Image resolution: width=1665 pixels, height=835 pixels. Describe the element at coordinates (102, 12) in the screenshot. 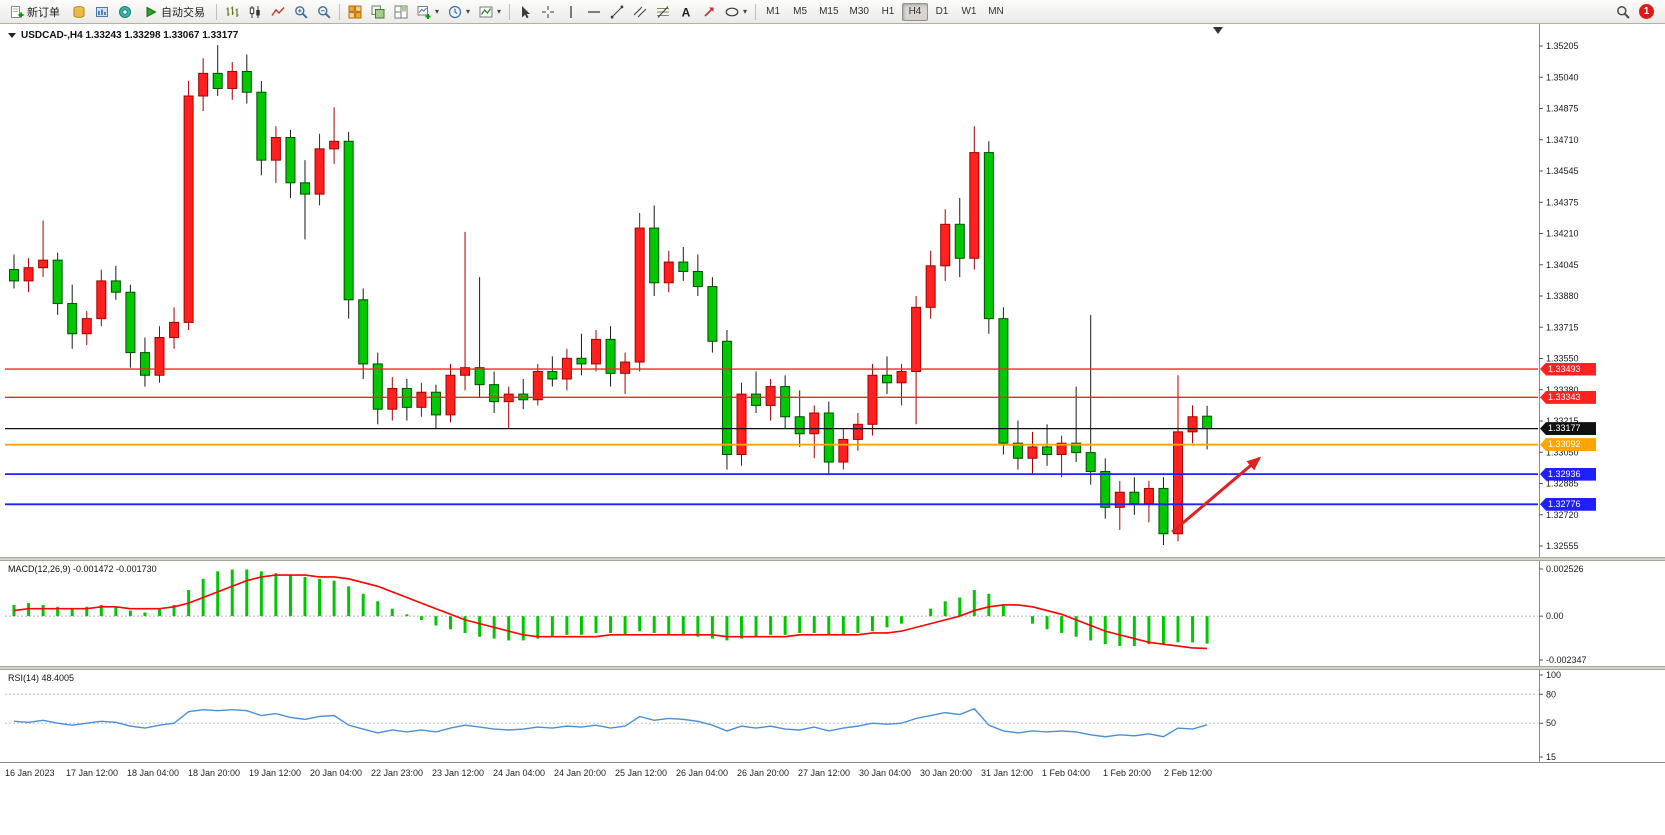

I see `data-window-button` at that location.